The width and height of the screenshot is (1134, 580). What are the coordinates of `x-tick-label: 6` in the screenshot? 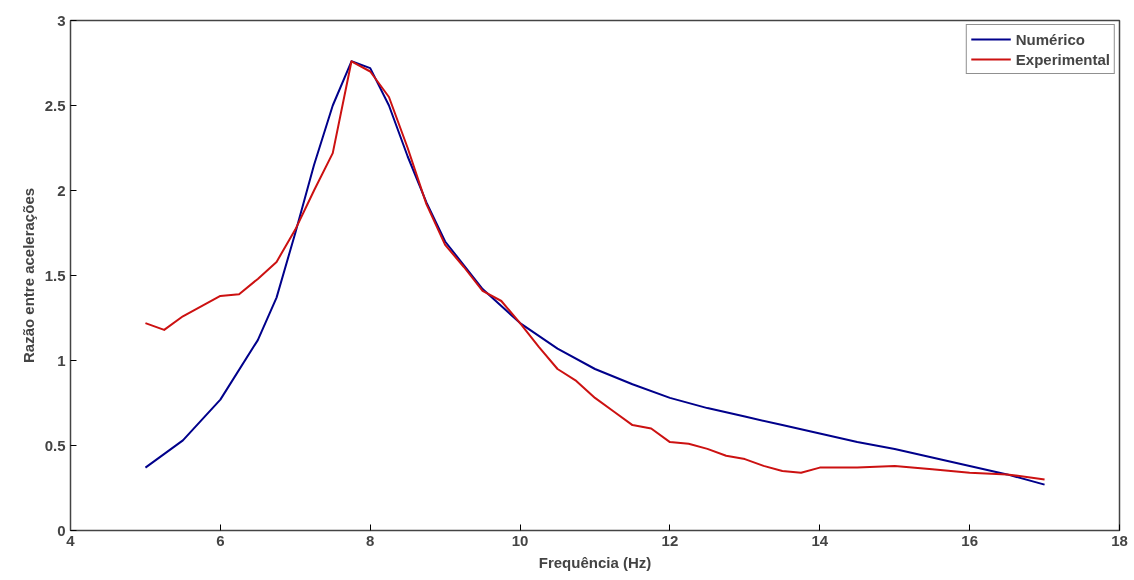 It's located at (220, 540).